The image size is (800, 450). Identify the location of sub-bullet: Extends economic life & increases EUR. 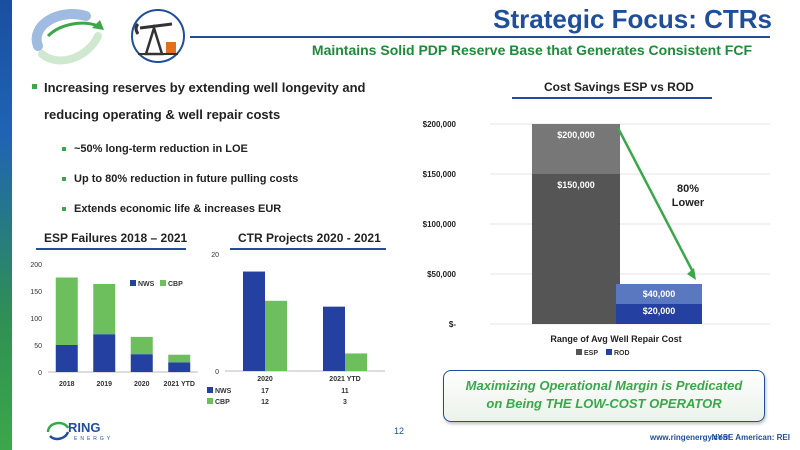
(217, 209).